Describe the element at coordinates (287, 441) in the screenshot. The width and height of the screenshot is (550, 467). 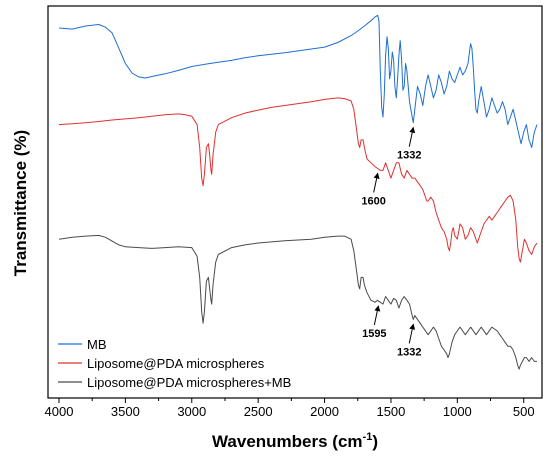
I see `x-axis-title-main: Wavenumbers (cm` at that location.